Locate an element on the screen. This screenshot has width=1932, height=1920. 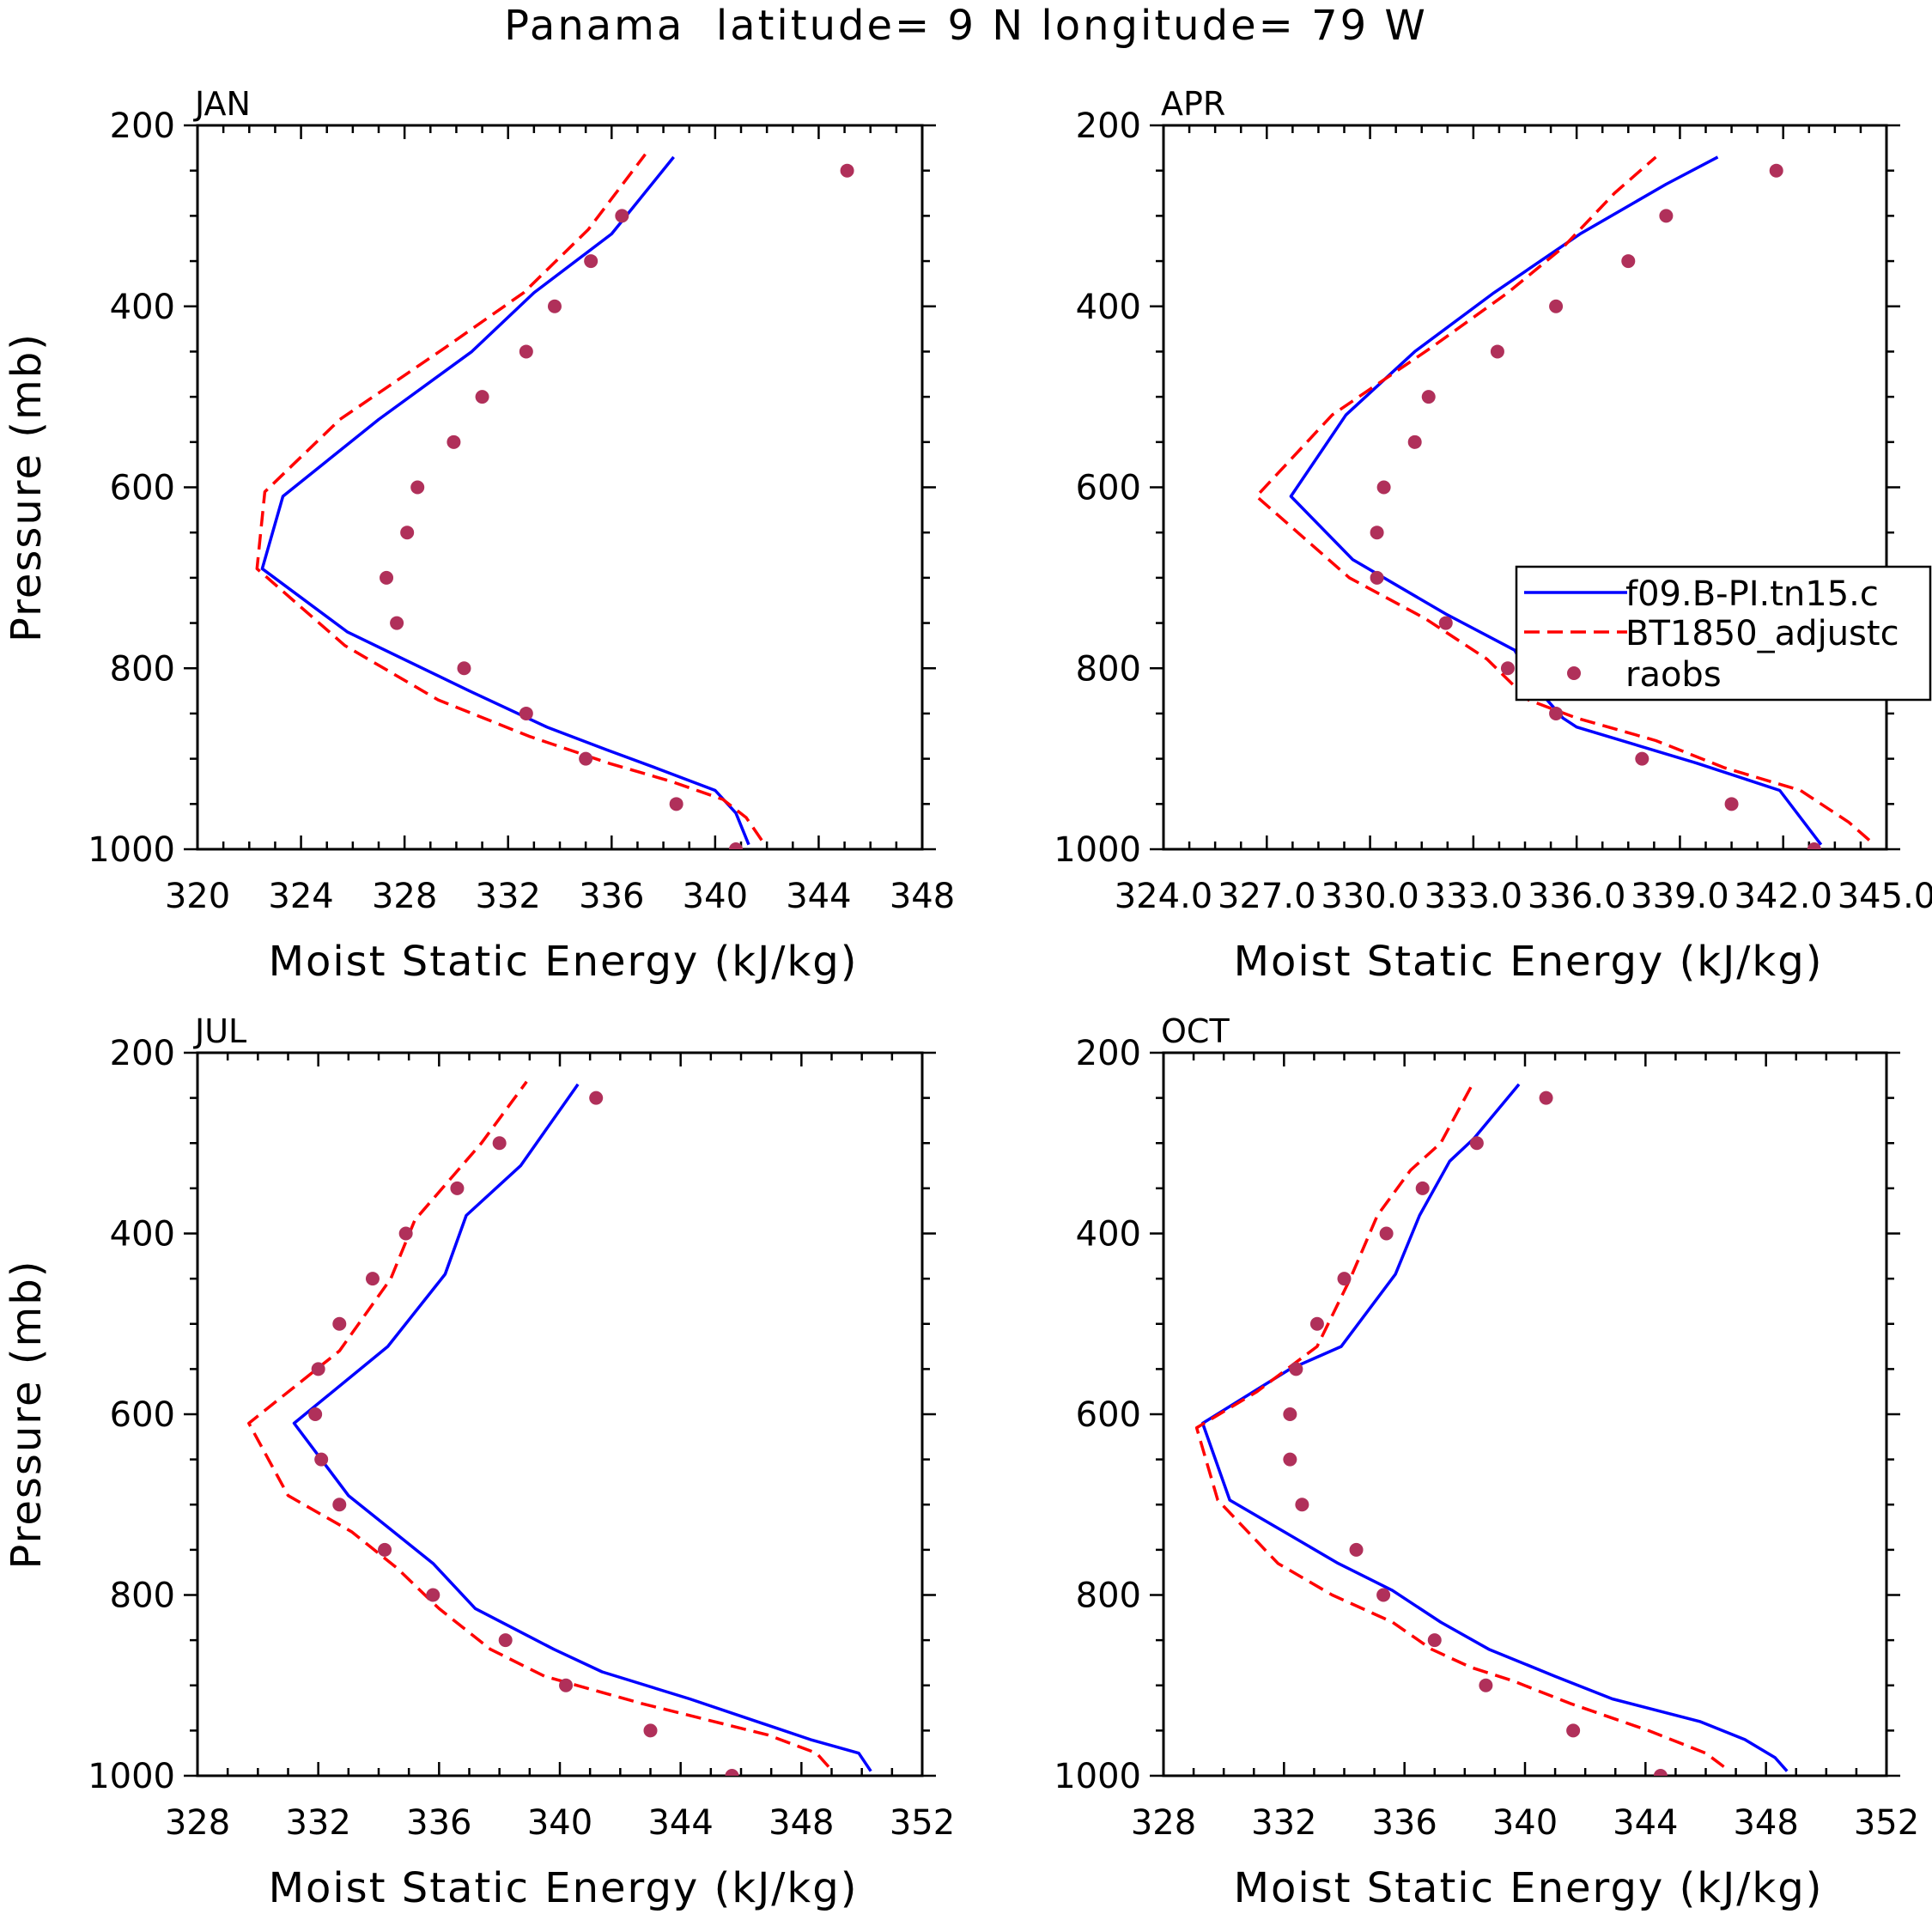
figure-title: Panama latitude= 9 N longitude= 79 W is located at coordinates (966, 26).